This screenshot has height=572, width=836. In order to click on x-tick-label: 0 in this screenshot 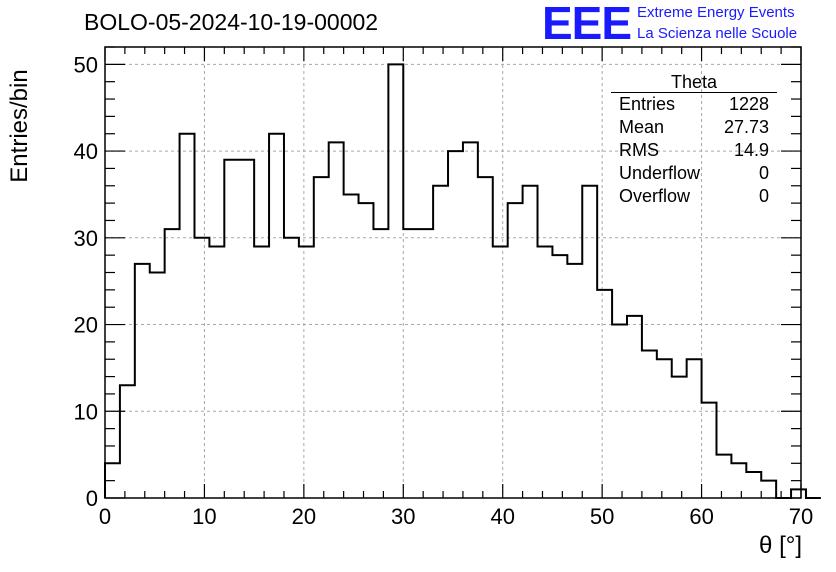, I will do `click(105, 516)`.